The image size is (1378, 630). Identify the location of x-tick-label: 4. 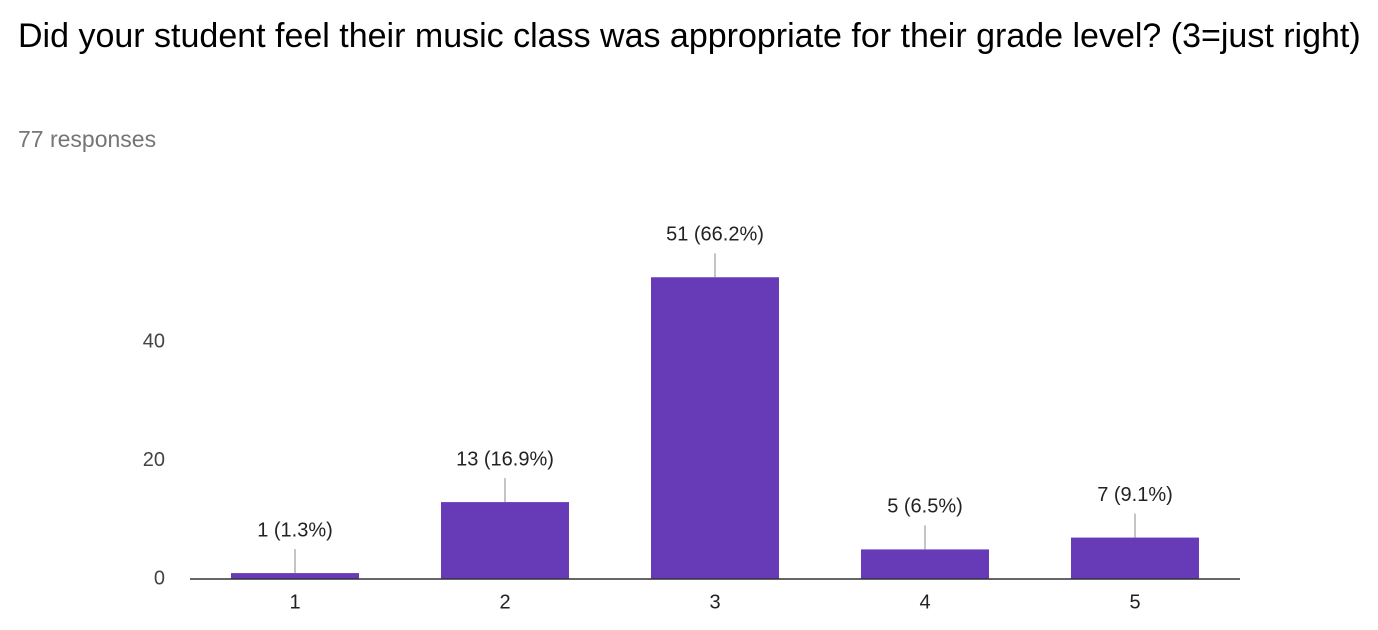
(924, 602).